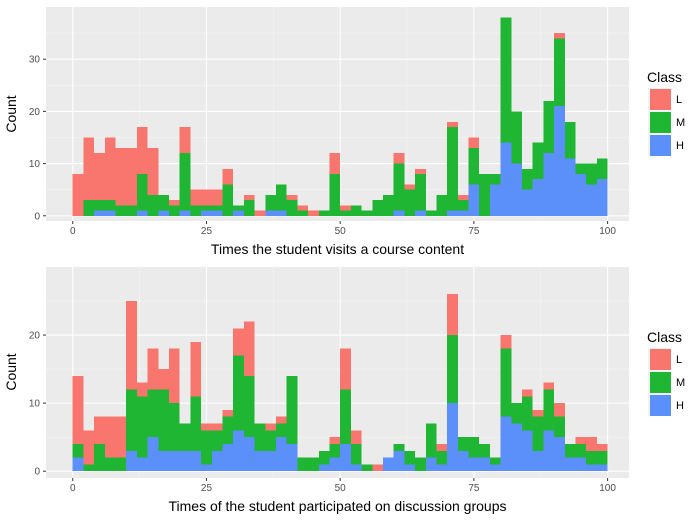  What do you see at coordinates (680, 406) in the screenshot?
I see `legend-label-h: H` at bounding box center [680, 406].